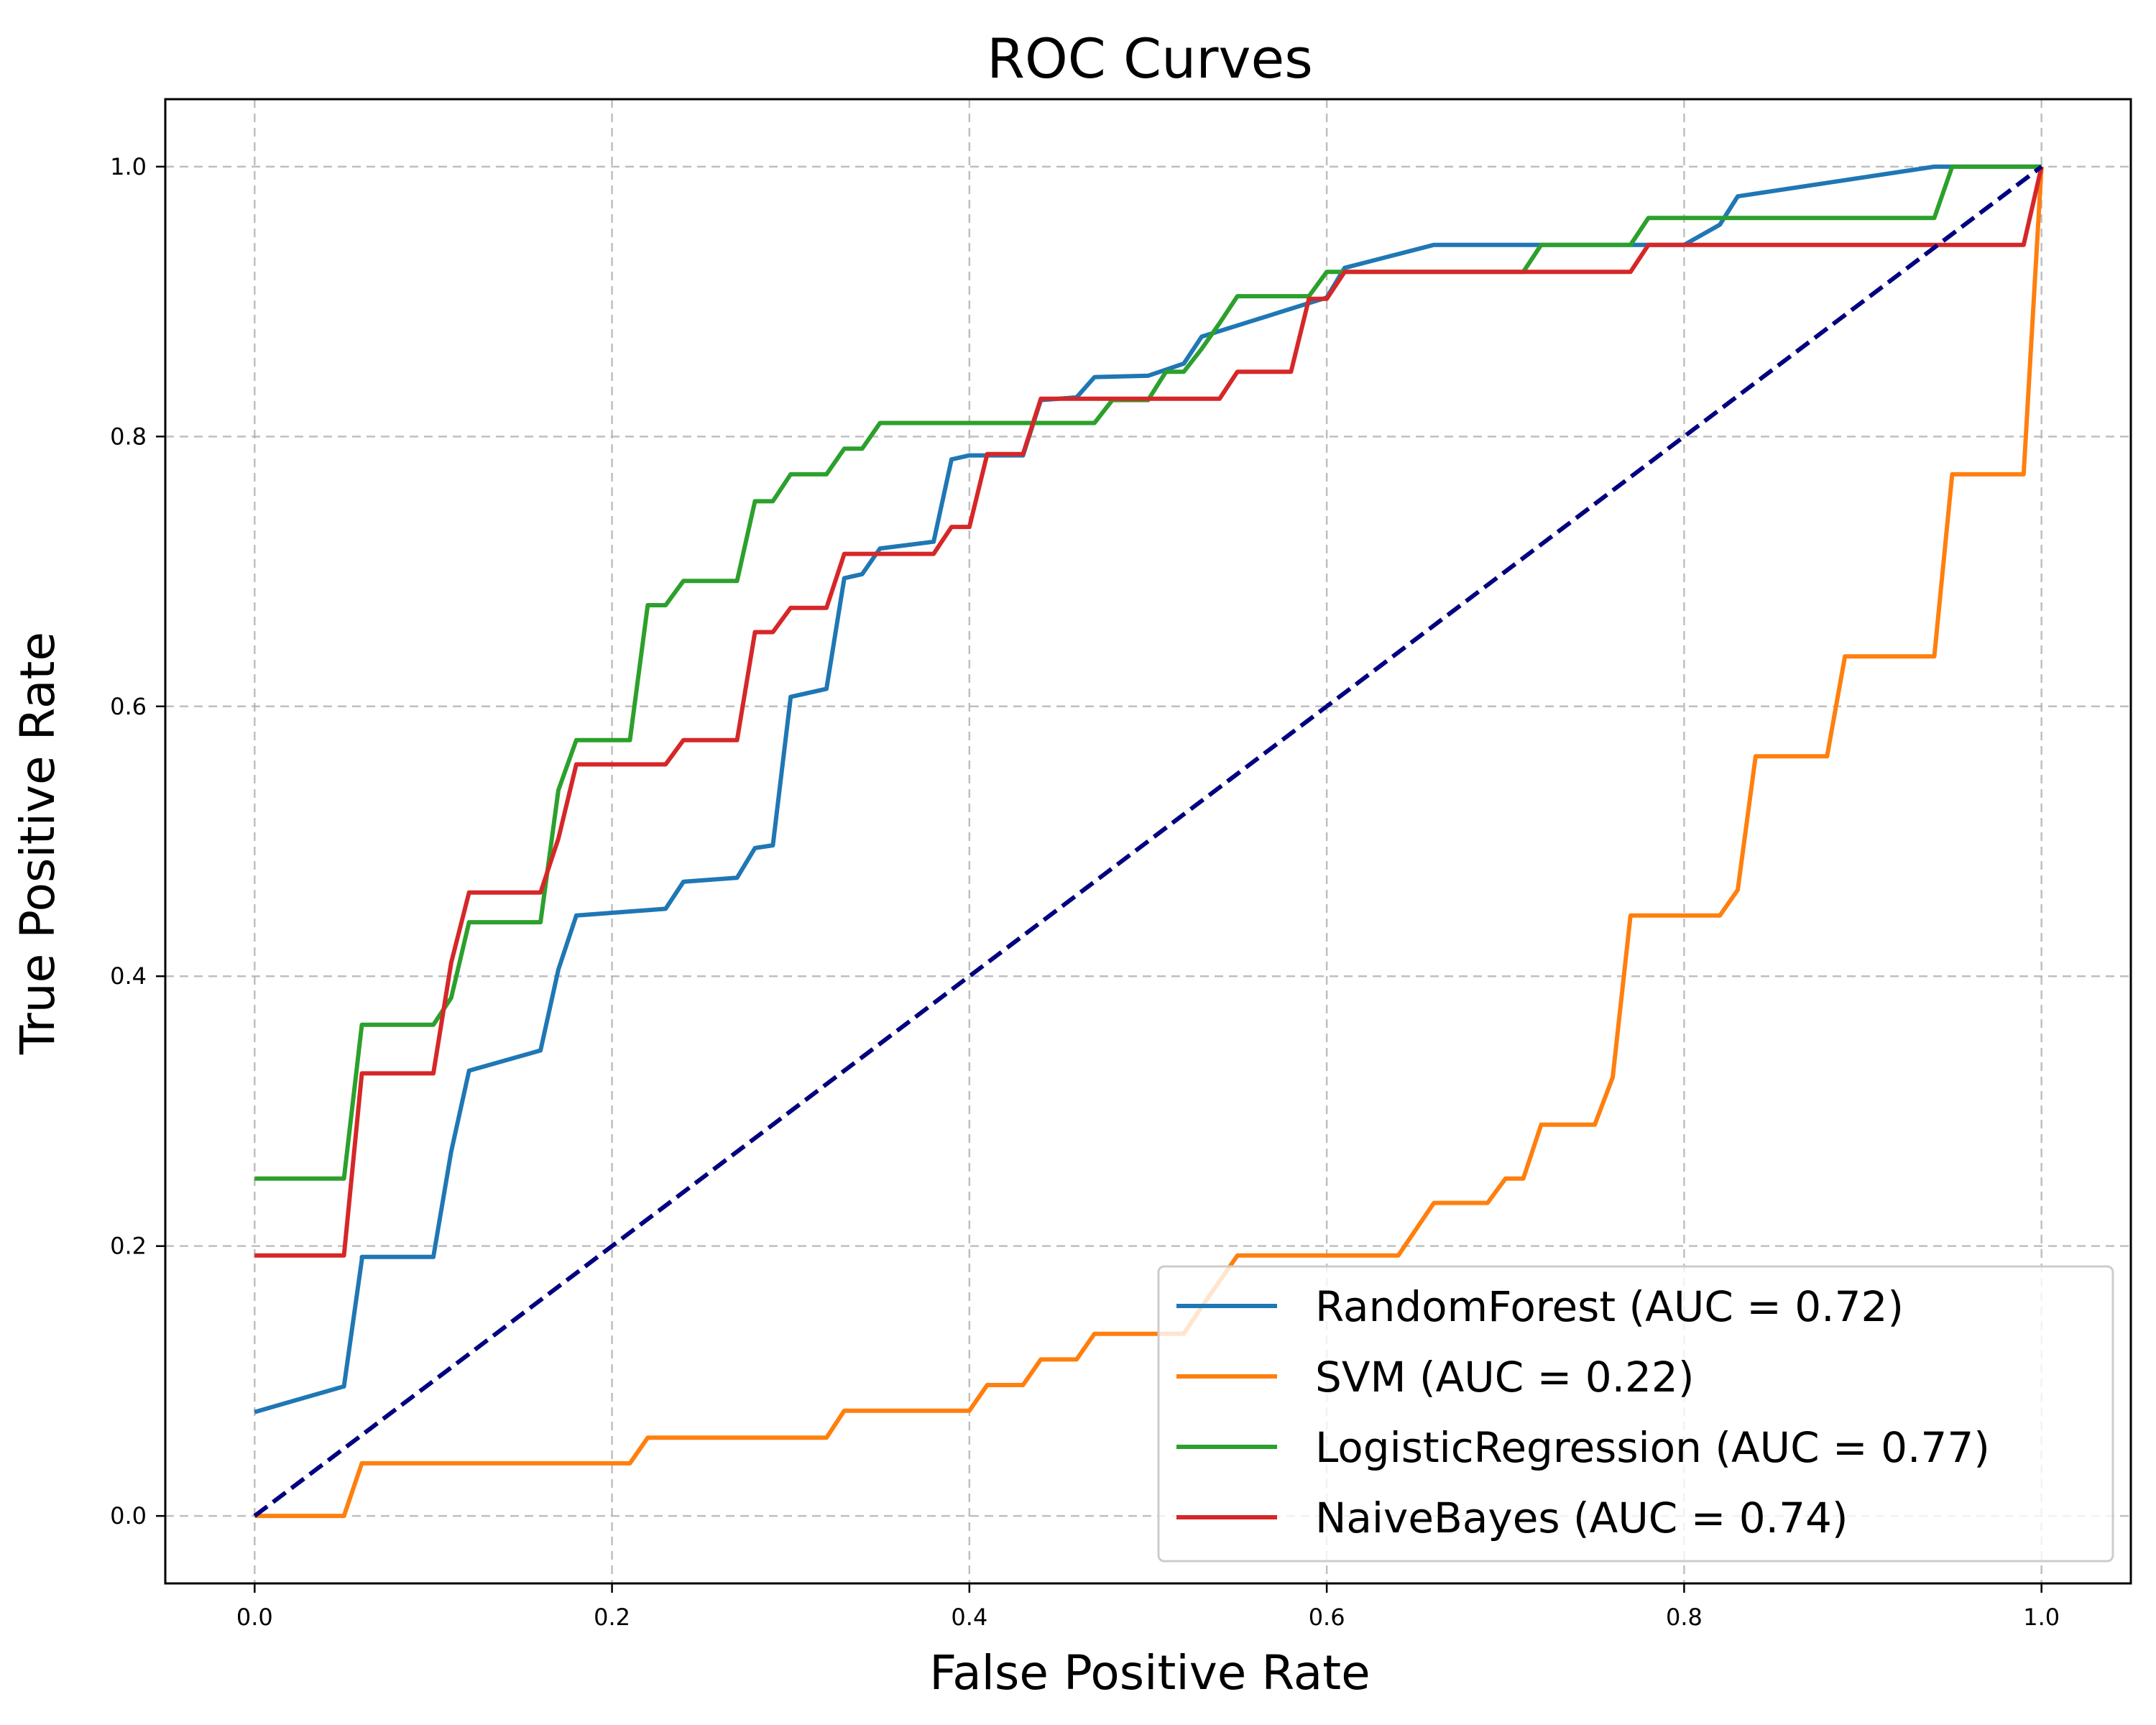 This screenshot has width=2156, height=1725. Describe the element at coordinates (128, 166) in the screenshot. I see `y-tick-label: 1.0` at that location.